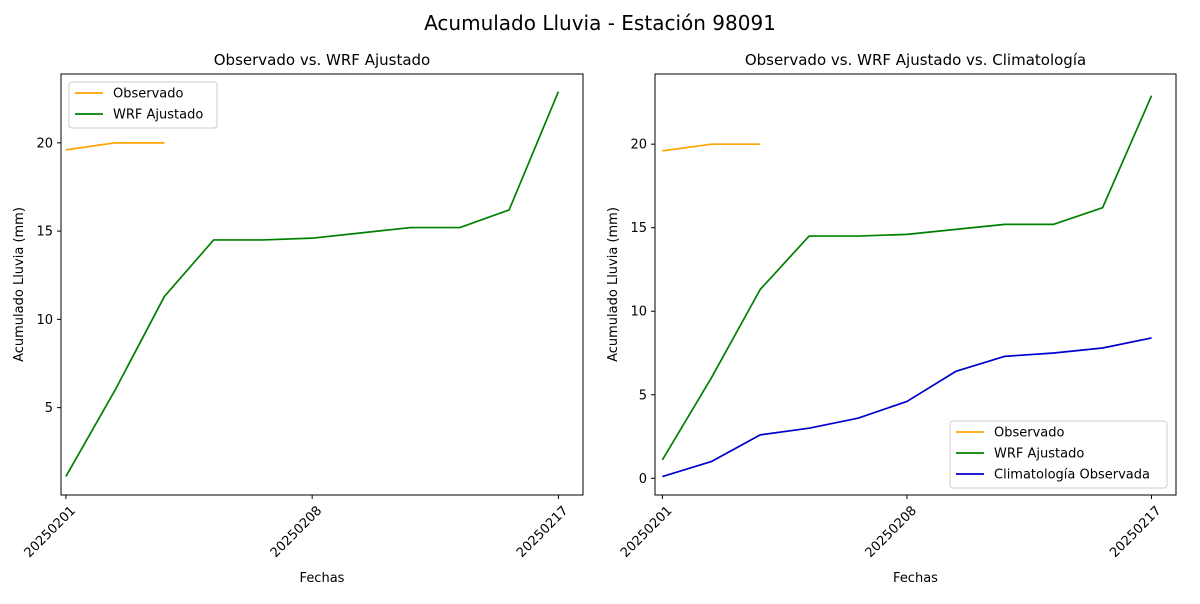  I want to click on p0-legend-box, so click(143, 105).